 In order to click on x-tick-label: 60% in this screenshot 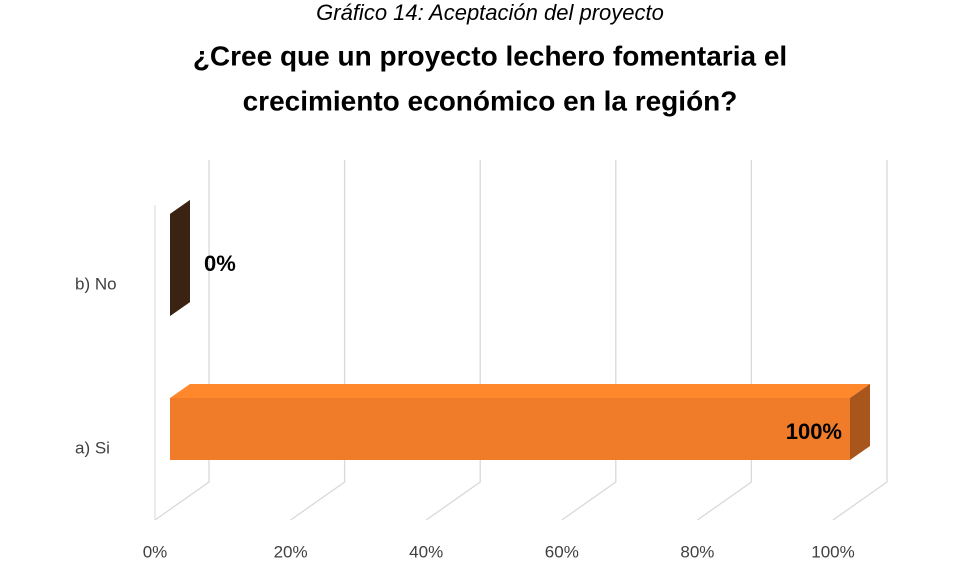, I will do `click(562, 551)`.